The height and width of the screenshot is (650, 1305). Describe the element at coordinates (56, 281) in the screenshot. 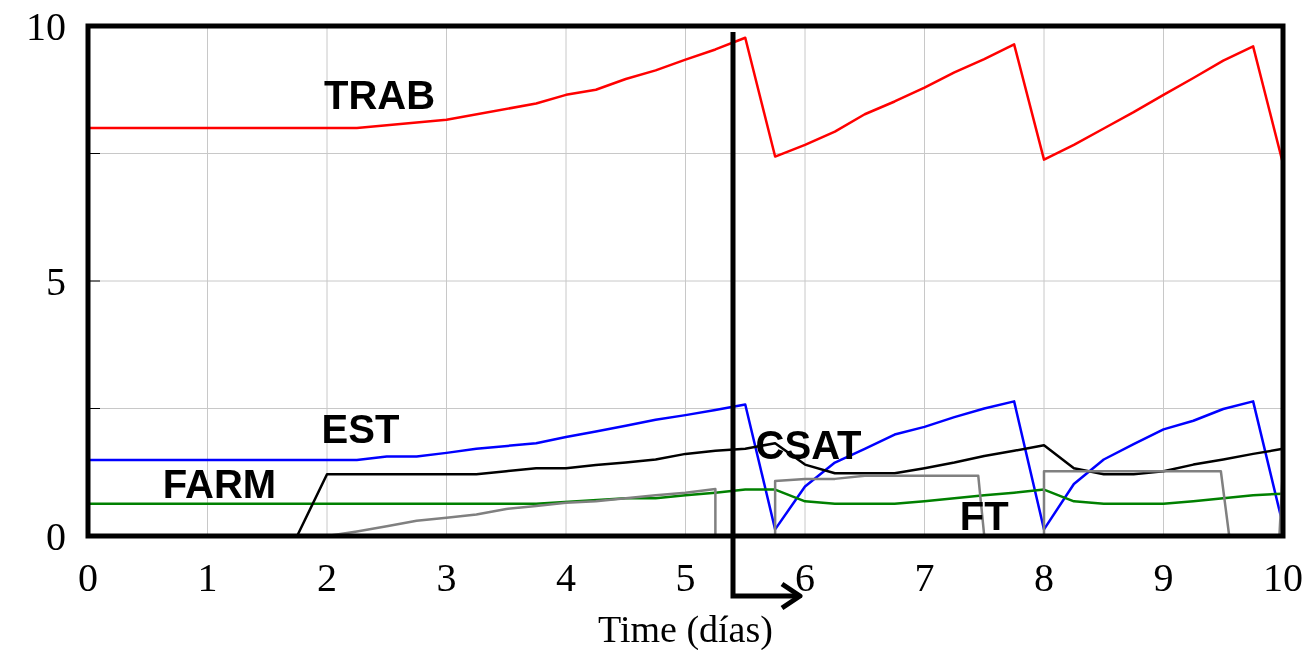

I see `y-tick-label: 5` at that location.